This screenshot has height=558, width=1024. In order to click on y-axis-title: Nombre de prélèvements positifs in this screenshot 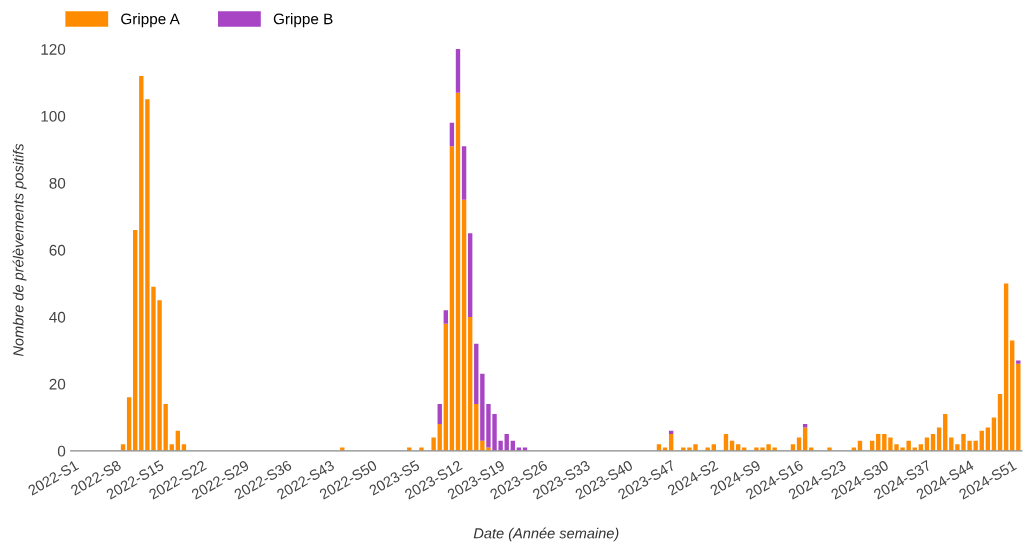, I will do `click(19, 250)`.